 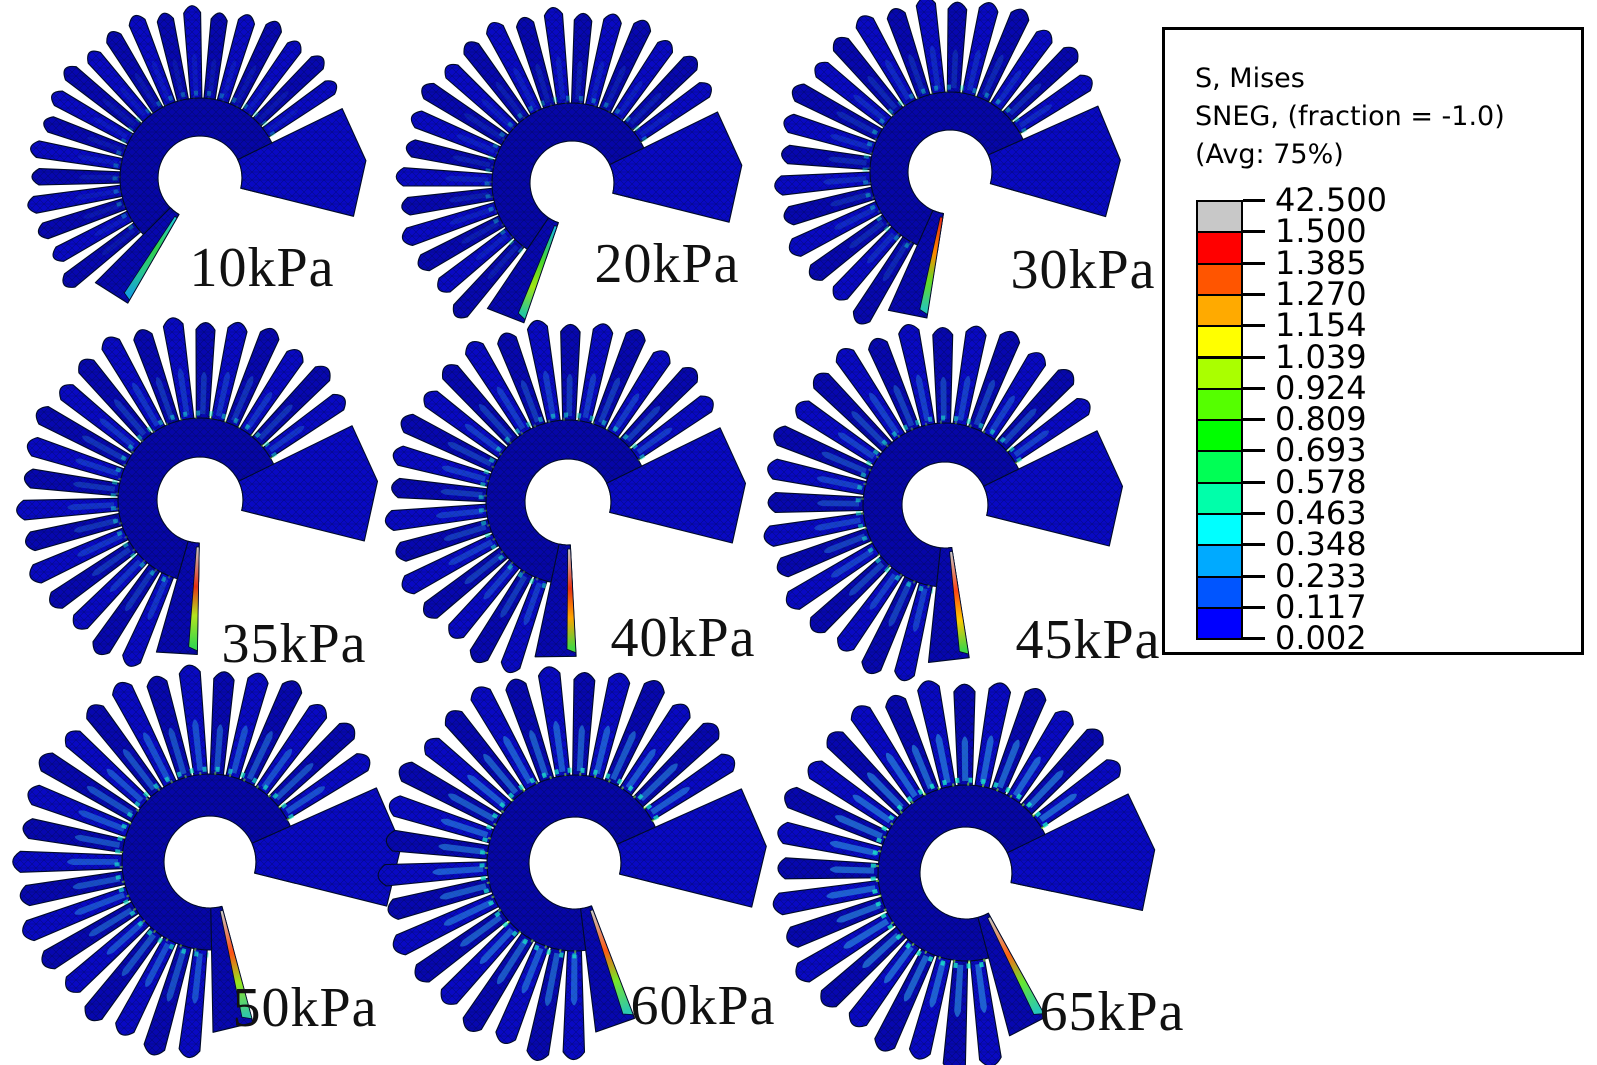 I want to click on pressure-label-65kpa: 65kPa, so click(x=1112, y=1012).